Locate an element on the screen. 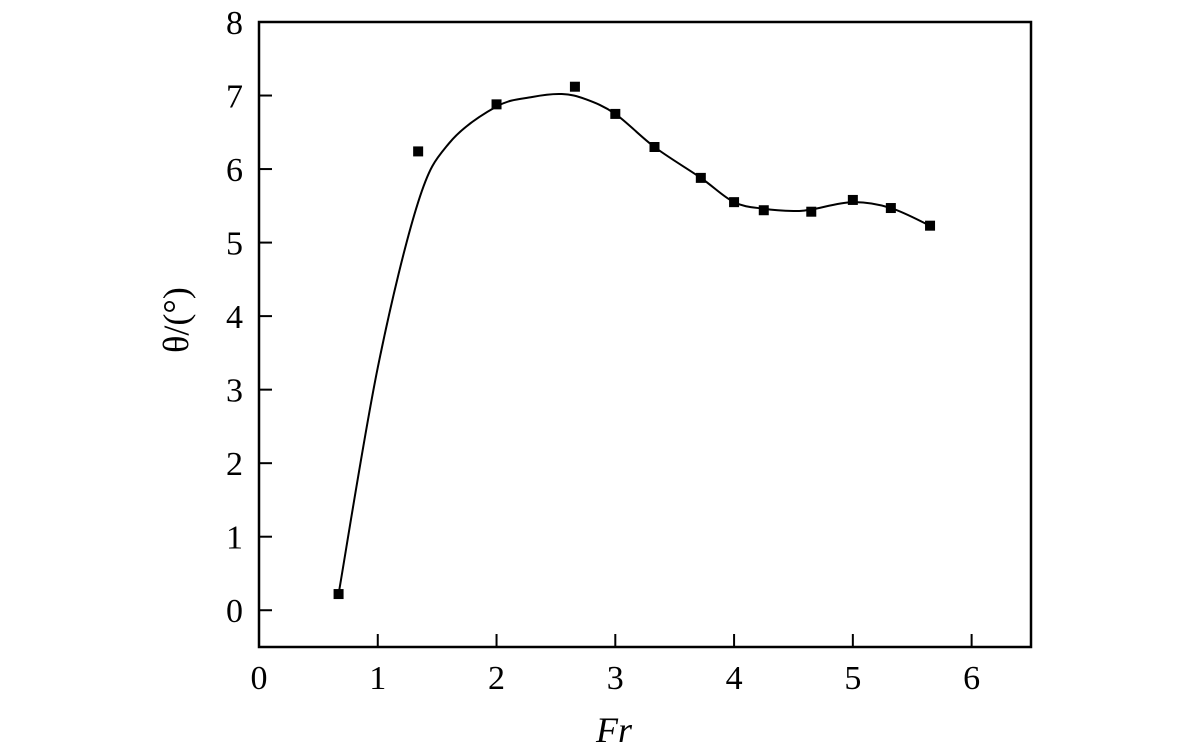  x-tick-label: 5 is located at coordinates (852, 678).